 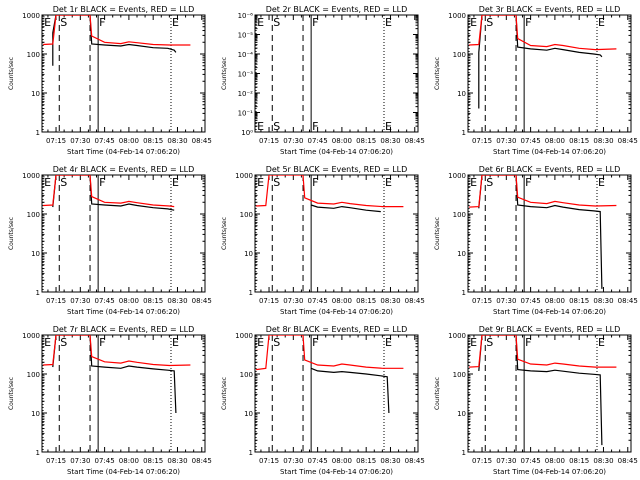 What do you see at coordinates (550, 9) in the screenshot?
I see `panel-title: Det 3r BLACK = Events, RED = LLD` at bounding box center [550, 9].